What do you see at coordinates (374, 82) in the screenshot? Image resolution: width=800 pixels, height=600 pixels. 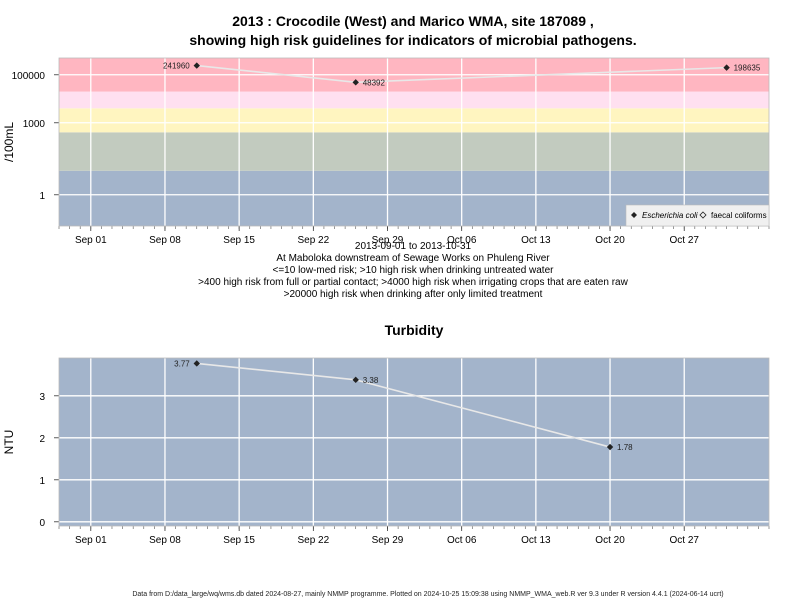 I see `chart1-data-label: 48392` at bounding box center [374, 82].